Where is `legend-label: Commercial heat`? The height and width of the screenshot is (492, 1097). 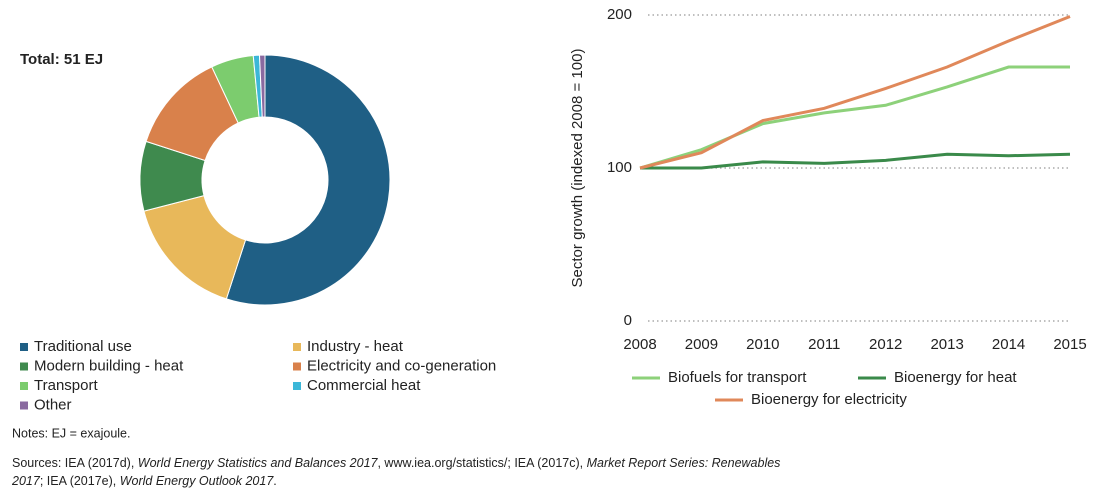
legend-label: Commercial heat is located at coordinates (364, 385).